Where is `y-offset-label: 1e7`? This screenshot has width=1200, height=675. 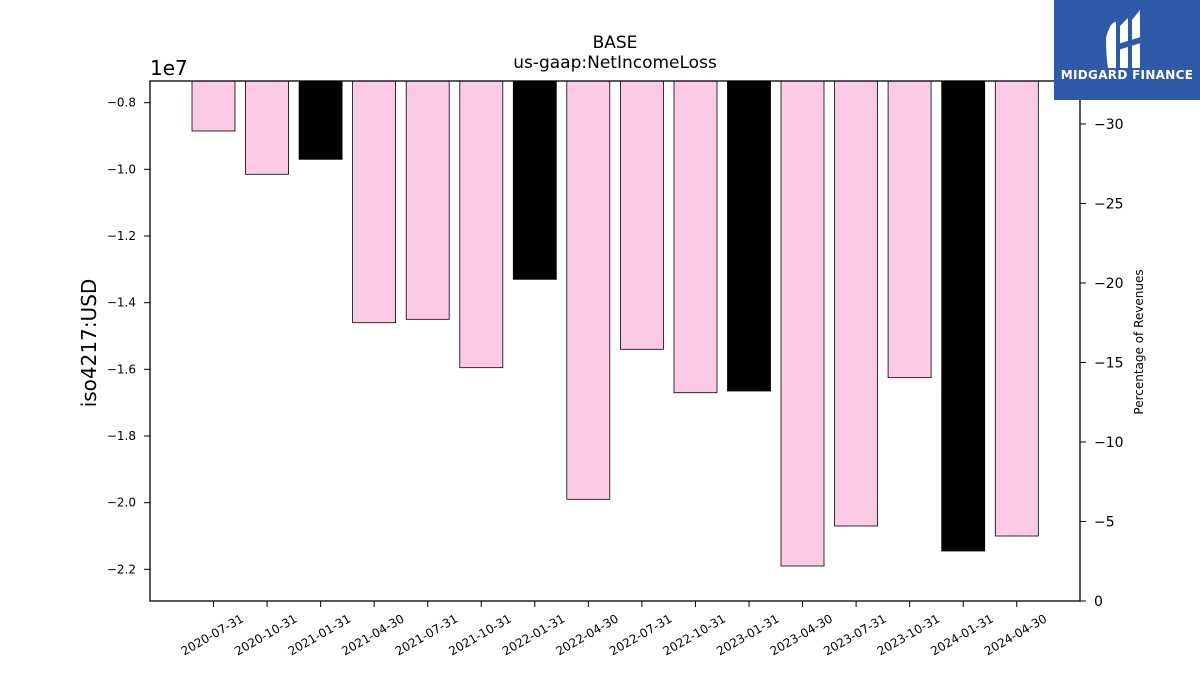 y-offset-label: 1e7 is located at coordinates (169, 68).